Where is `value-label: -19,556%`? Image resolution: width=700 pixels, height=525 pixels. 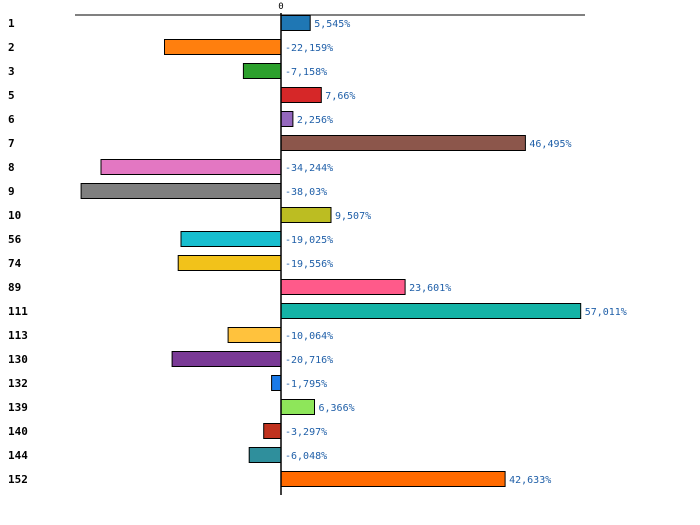 value-label: -19,556% is located at coordinates (309, 264).